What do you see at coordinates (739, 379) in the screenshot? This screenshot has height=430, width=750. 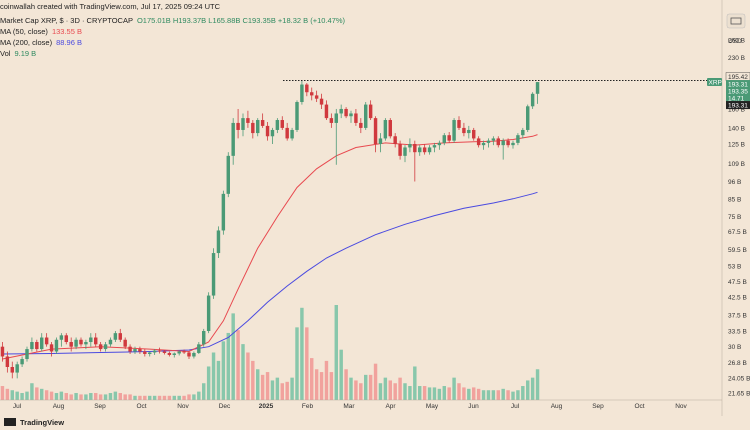 I see `y-tick-label: 24.05 B` at bounding box center [739, 379].